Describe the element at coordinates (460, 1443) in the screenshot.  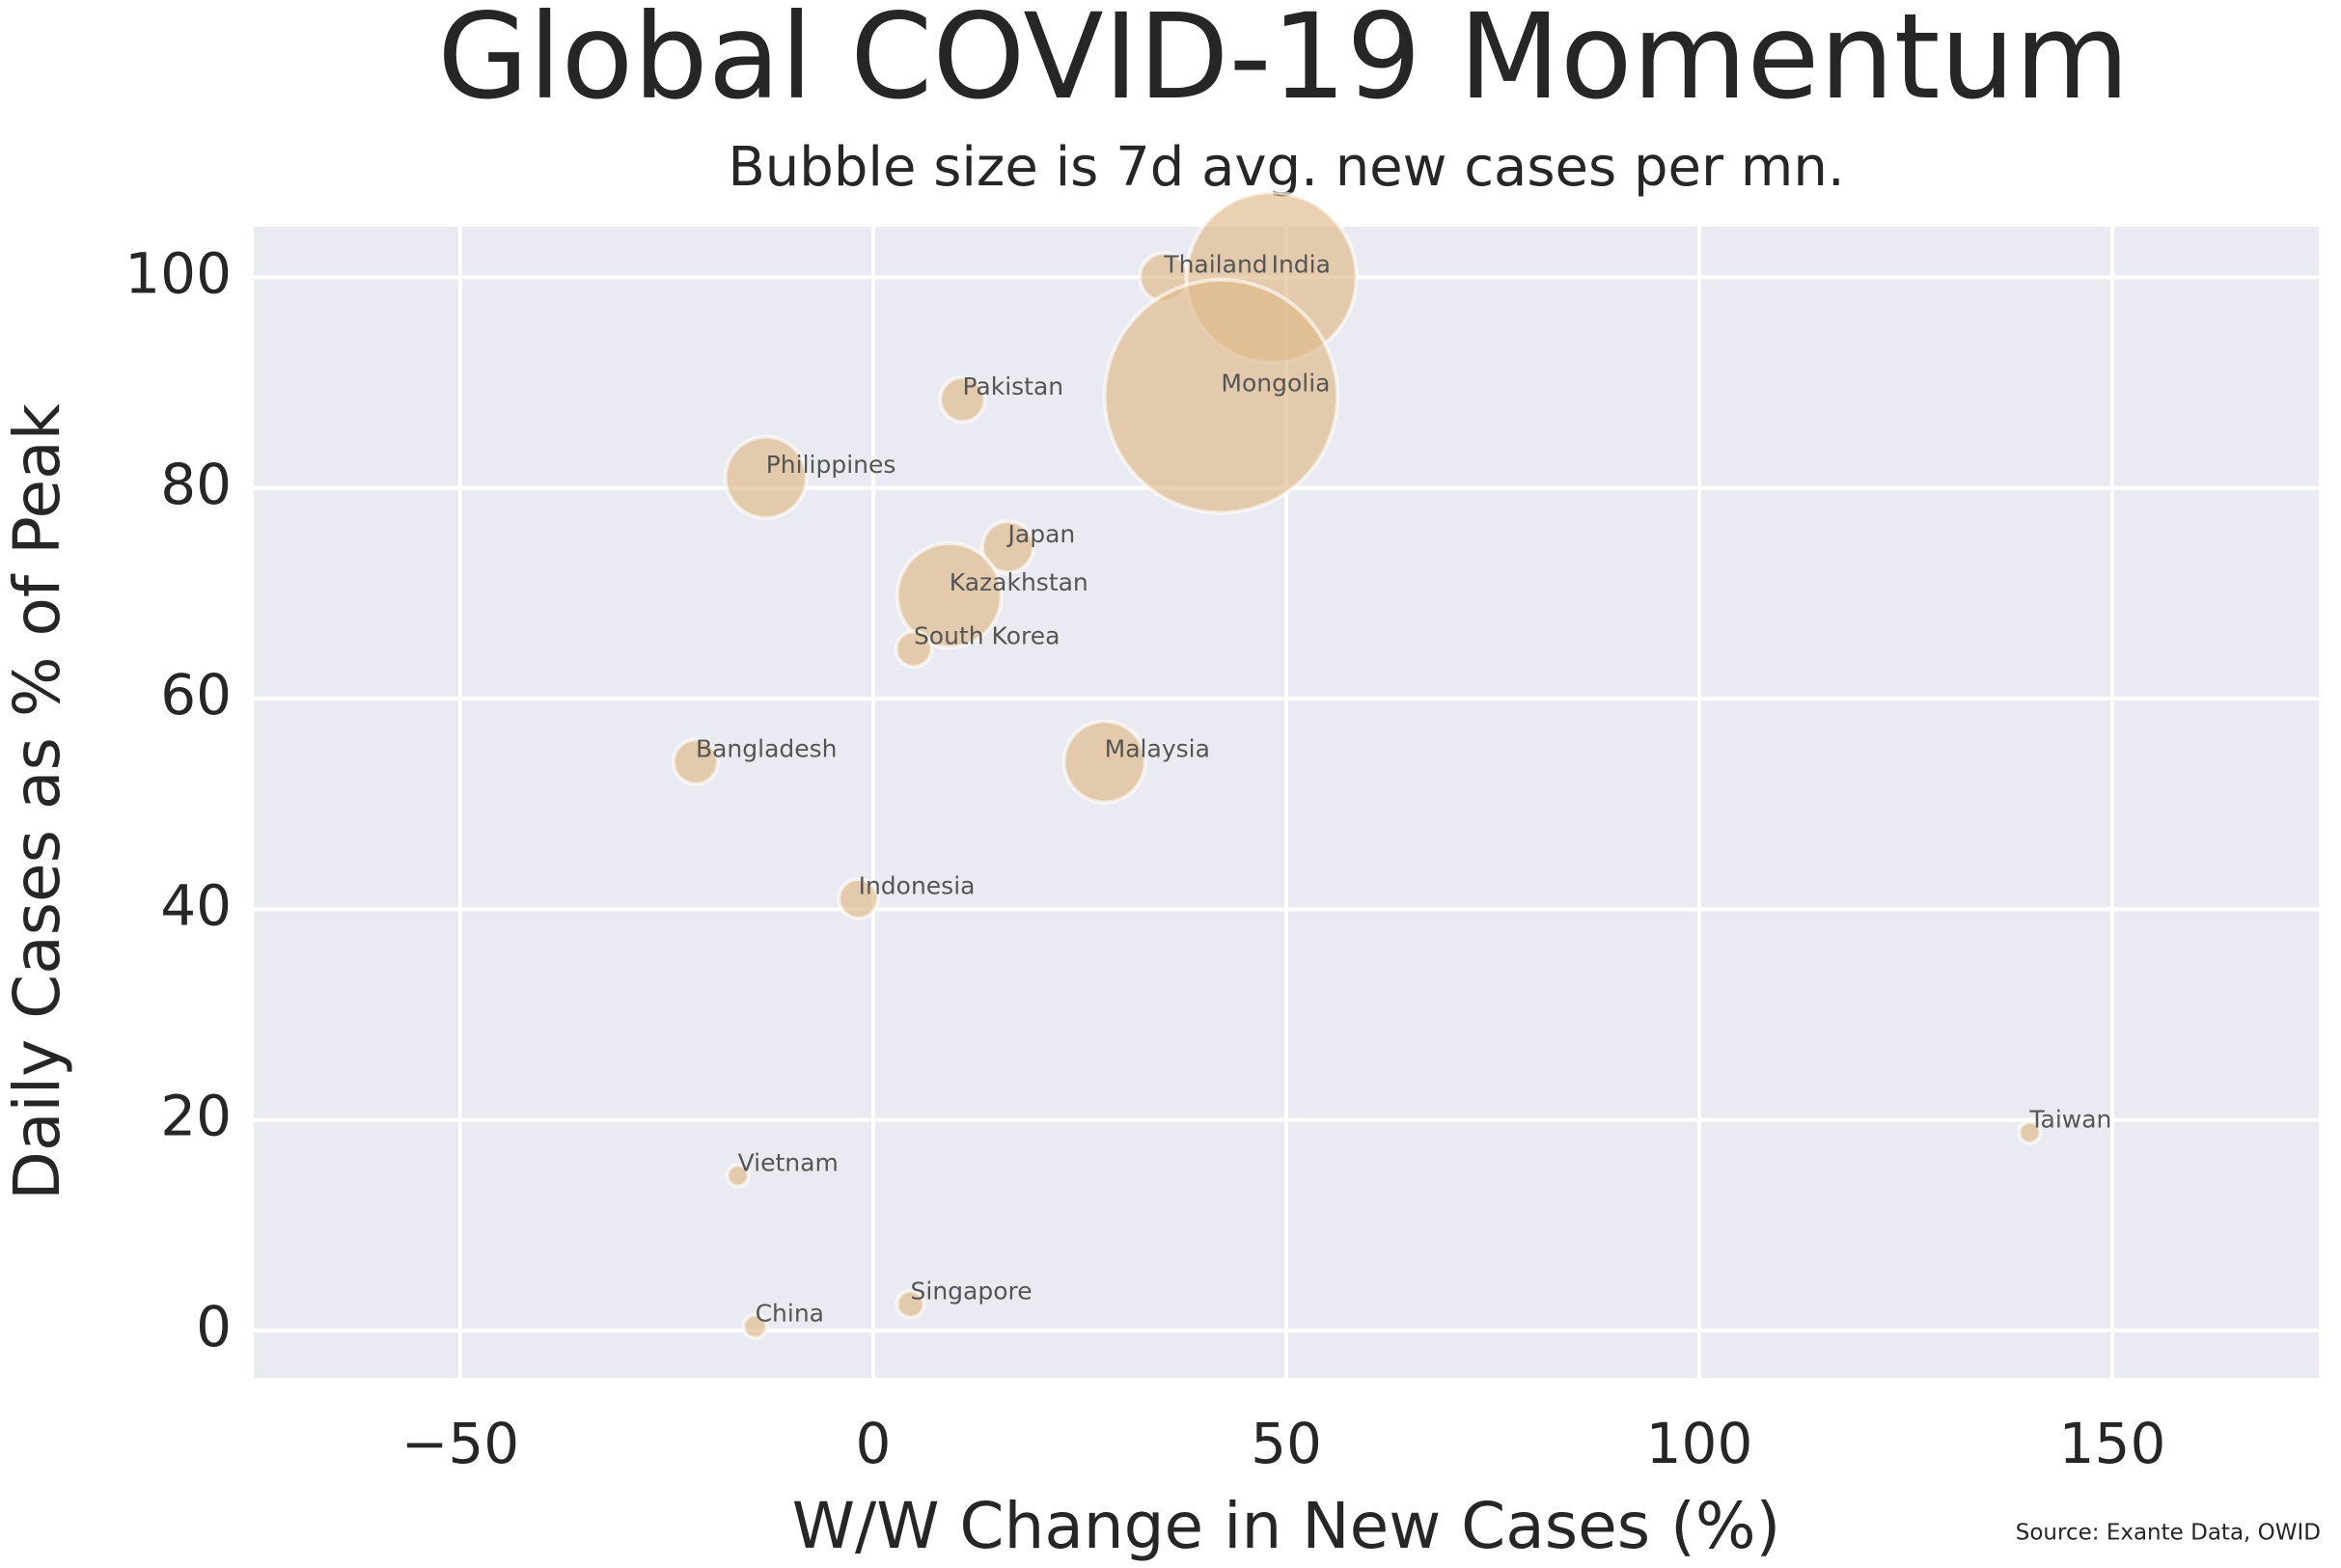
I see `x-tick-label: −50` at that location.